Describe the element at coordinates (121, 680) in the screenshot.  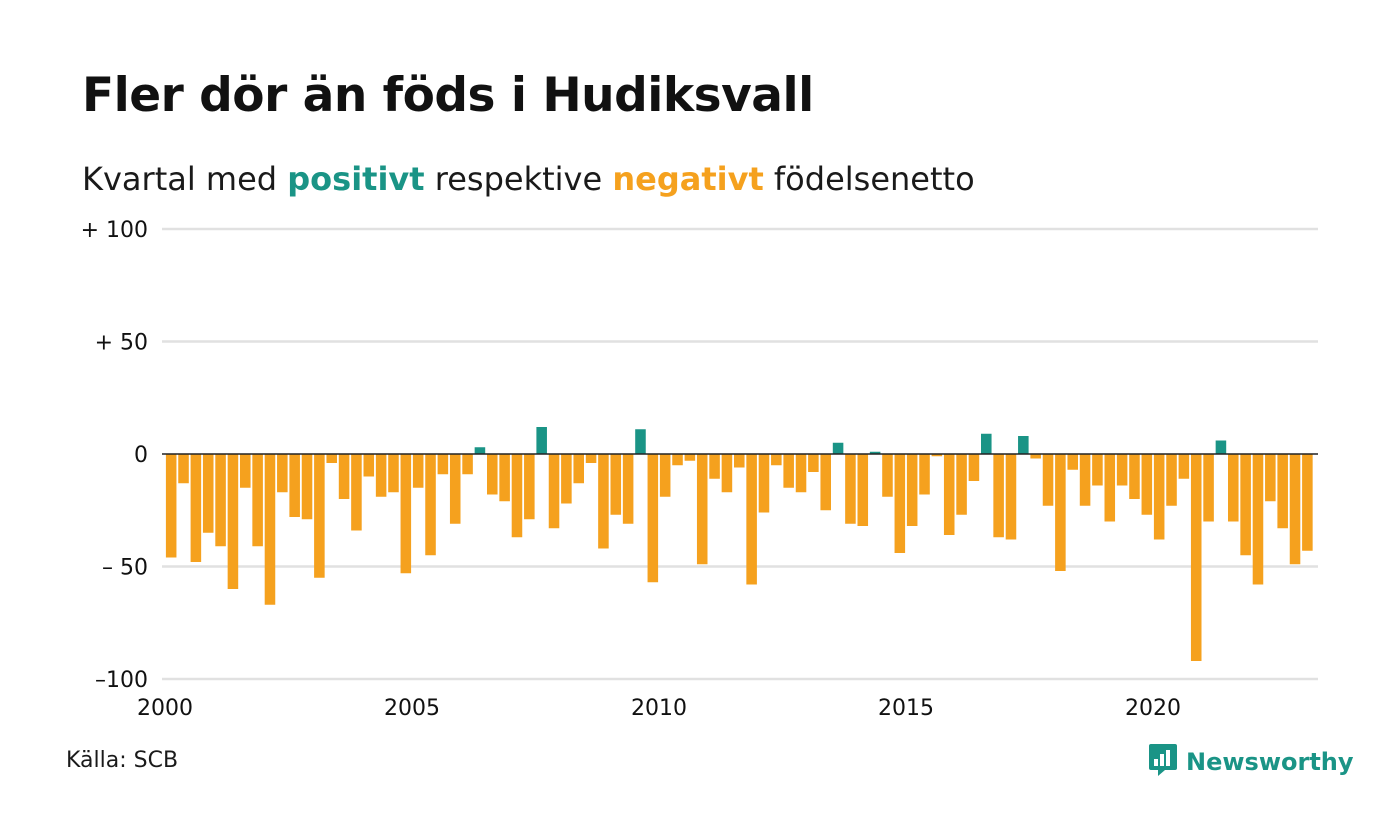
I see `y-tick-label: –100` at that location.